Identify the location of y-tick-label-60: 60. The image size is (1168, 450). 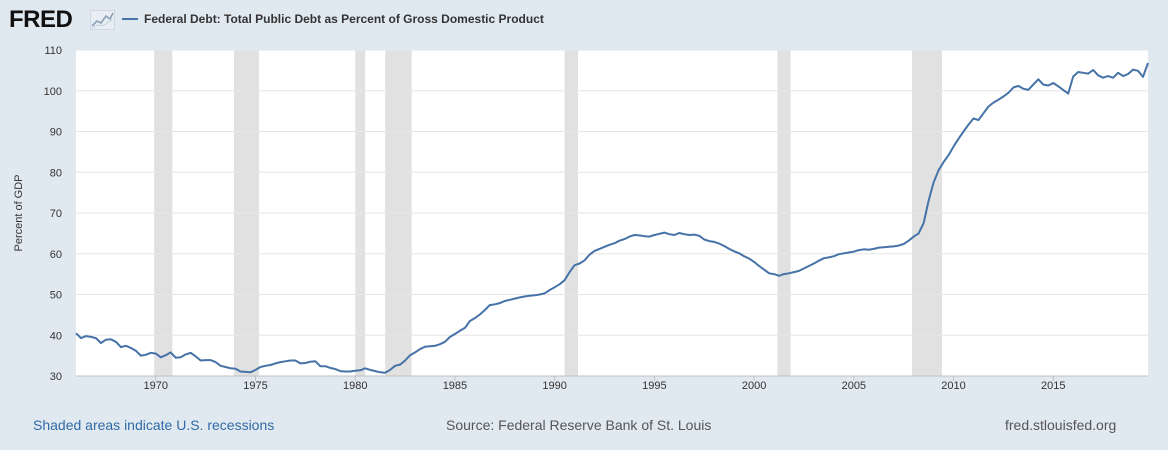
(56, 255).